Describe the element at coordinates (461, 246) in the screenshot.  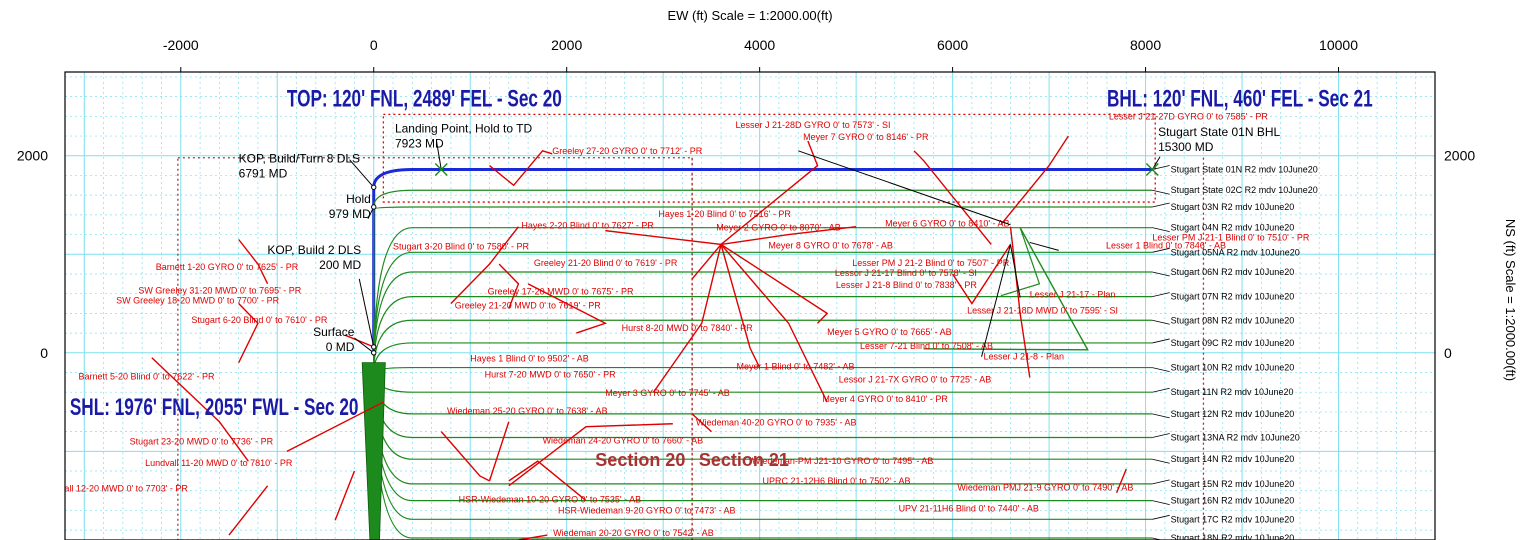
I see `offset-well-label: Stugart 3-20 Blind 0' to 7580' - PR` at that location.